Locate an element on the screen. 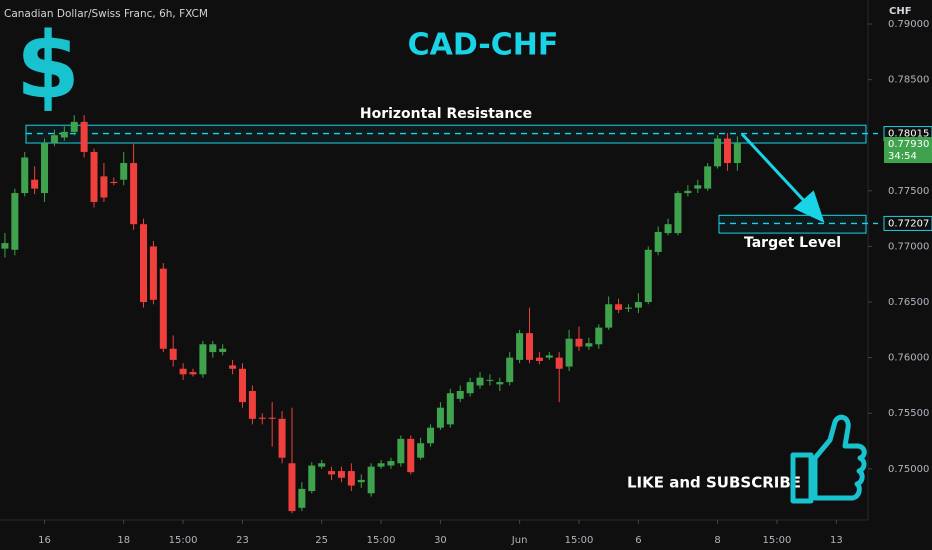  x-tick-label: 16 is located at coordinates (44, 540).